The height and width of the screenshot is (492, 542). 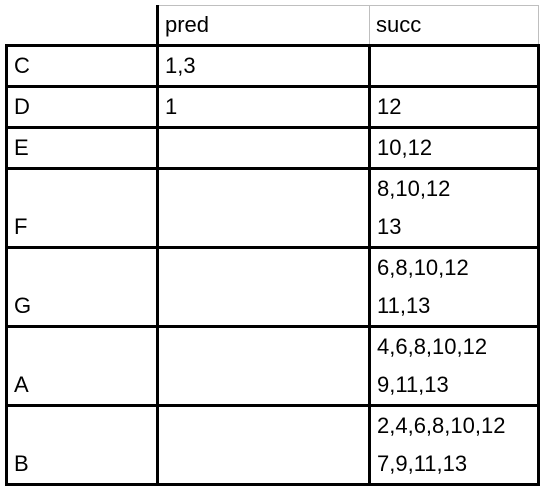 I want to click on table-row: C 1,3, so click(x=272, y=66).